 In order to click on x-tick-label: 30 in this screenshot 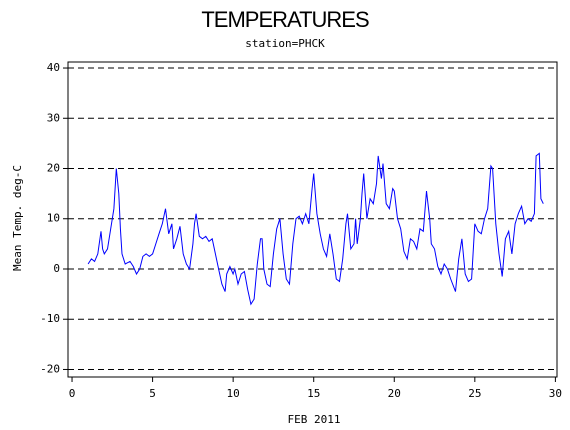, I will do `click(555, 393)`.